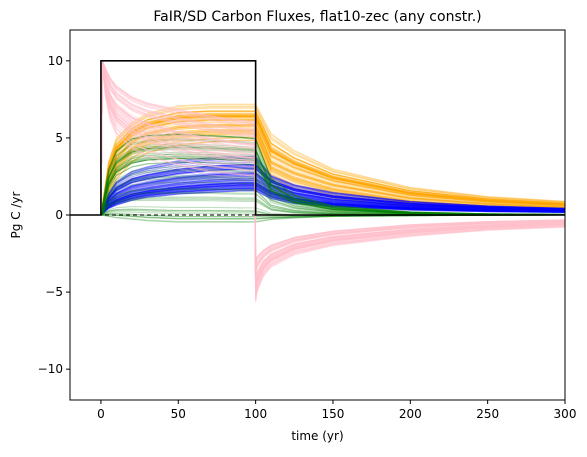 This screenshot has height=457, width=587. Describe the element at coordinates (55, 61) in the screenshot. I see `y-tick-label: 10` at that location.